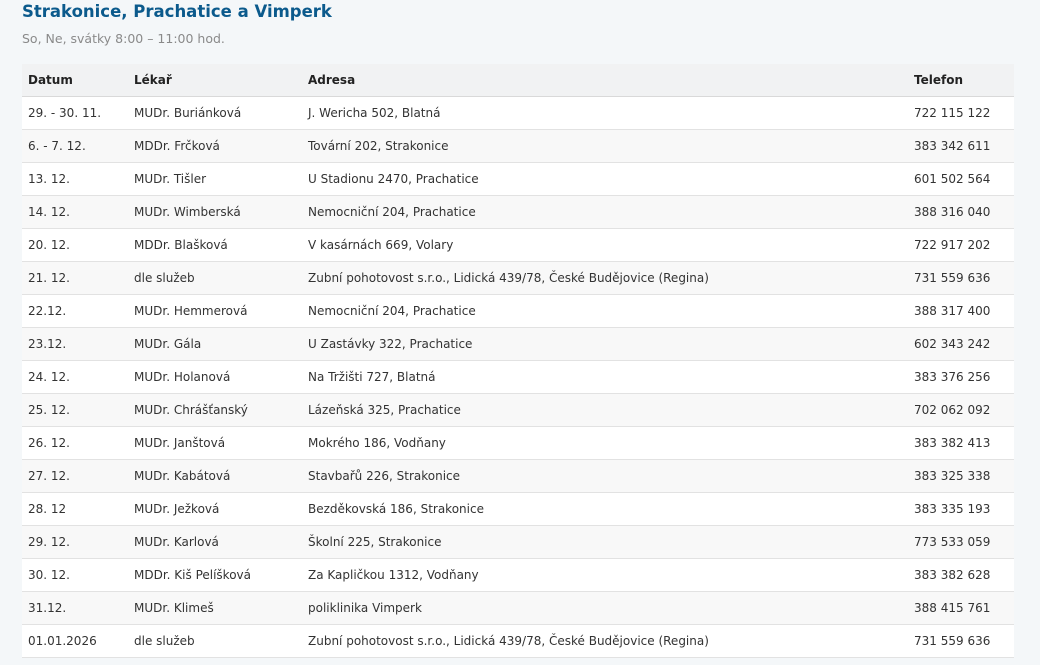 Image resolution: width=1040 pixels, height=665 pixels. What do you see at coordinates (961, 476) in the screenshot?
I see `cell-phone: 383 325 338` at bounding box center [961, 476].